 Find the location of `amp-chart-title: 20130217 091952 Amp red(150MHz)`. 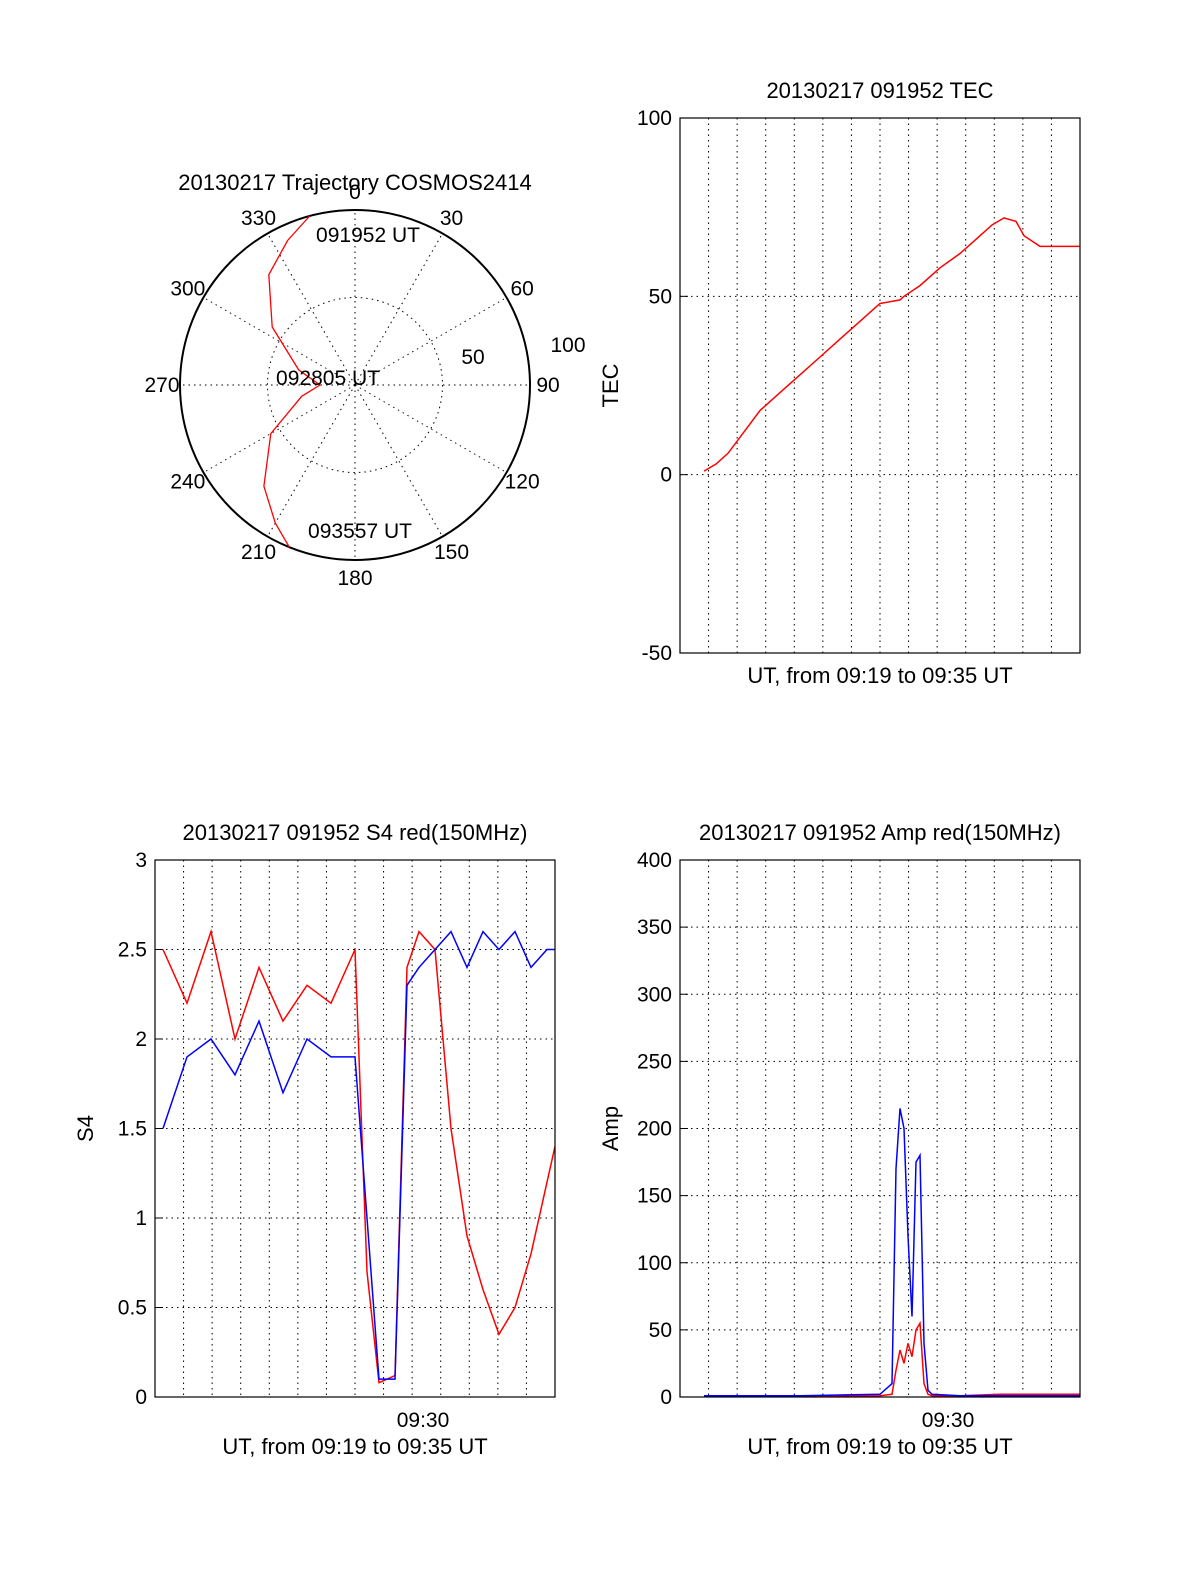

amp-chart-title: 20130217 091952 Amp red(150MHz) is located at coordinates (880, 832).